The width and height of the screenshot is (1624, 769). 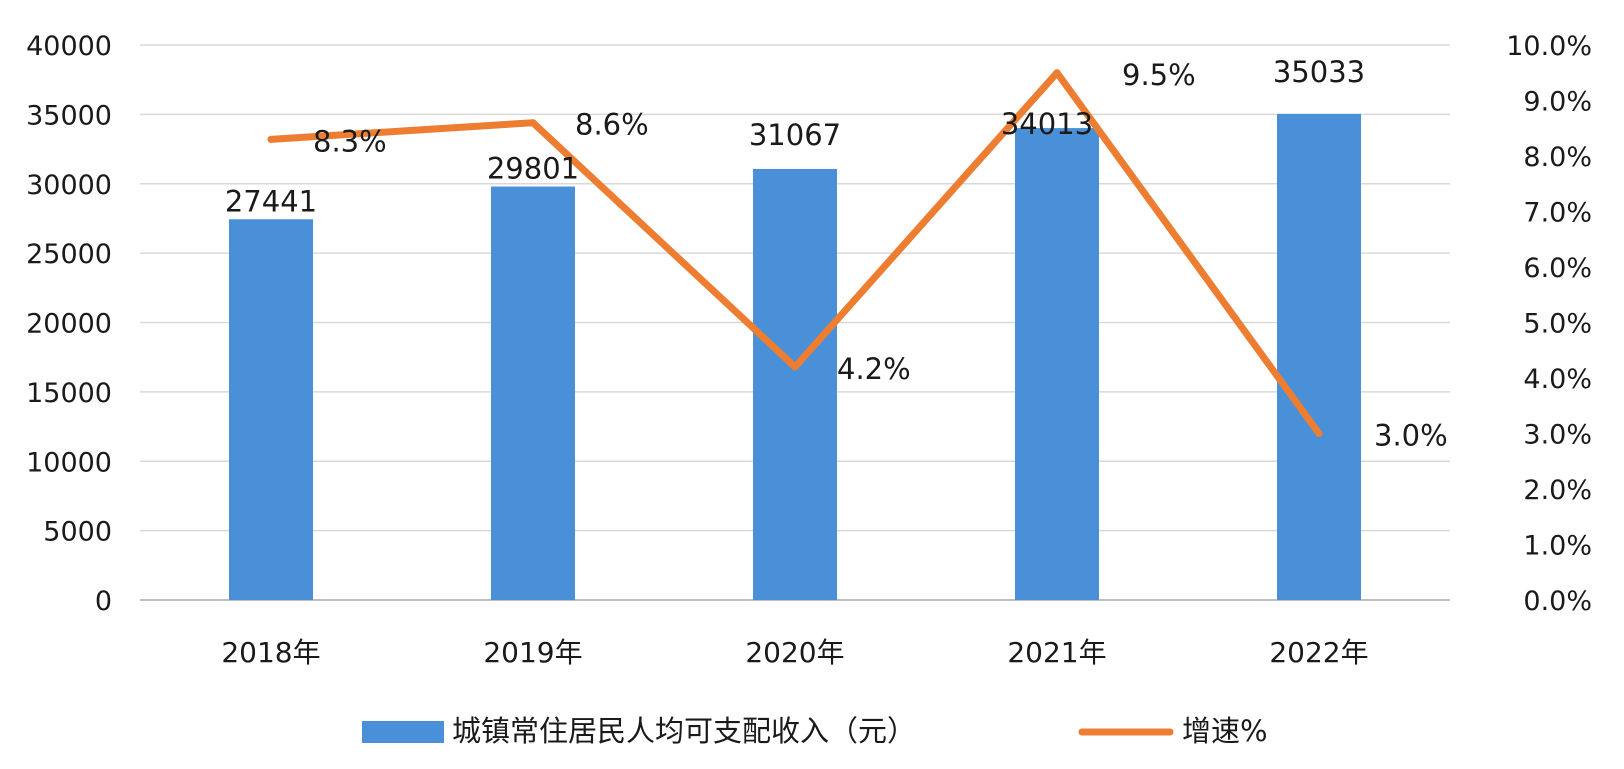 I want to click on right-tick-label: 5.0%, so click(x=1557, y=324).